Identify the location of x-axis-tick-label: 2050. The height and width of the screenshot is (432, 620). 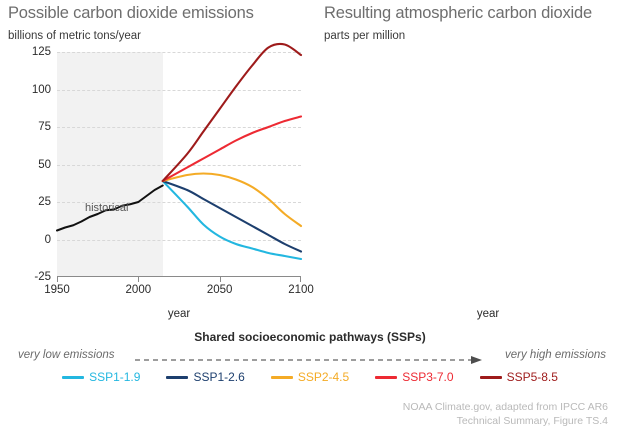
(219, 290).